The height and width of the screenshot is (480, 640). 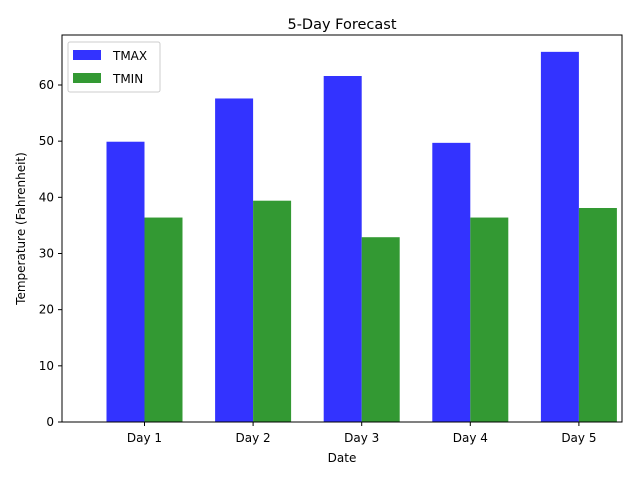 I want to click on x-axis: Day 1 Day 2 Day 3 Day 4 Day 5, so click(x=361, y=433).